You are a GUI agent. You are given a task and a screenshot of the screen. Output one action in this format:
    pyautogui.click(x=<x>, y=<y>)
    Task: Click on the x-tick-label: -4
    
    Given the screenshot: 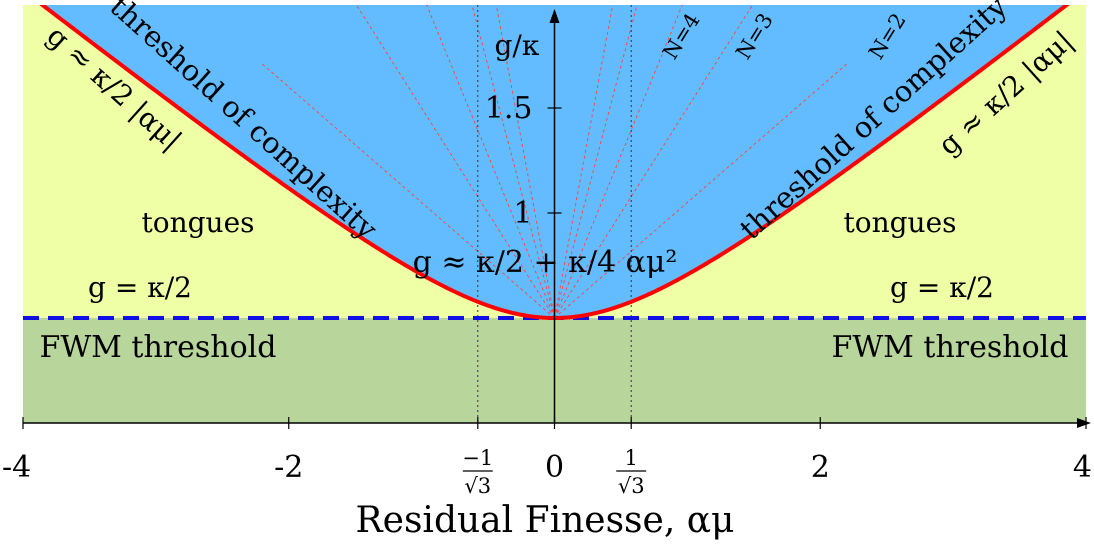 What is the action you would take?
    pyautogui.click(x=16, y=467)
    